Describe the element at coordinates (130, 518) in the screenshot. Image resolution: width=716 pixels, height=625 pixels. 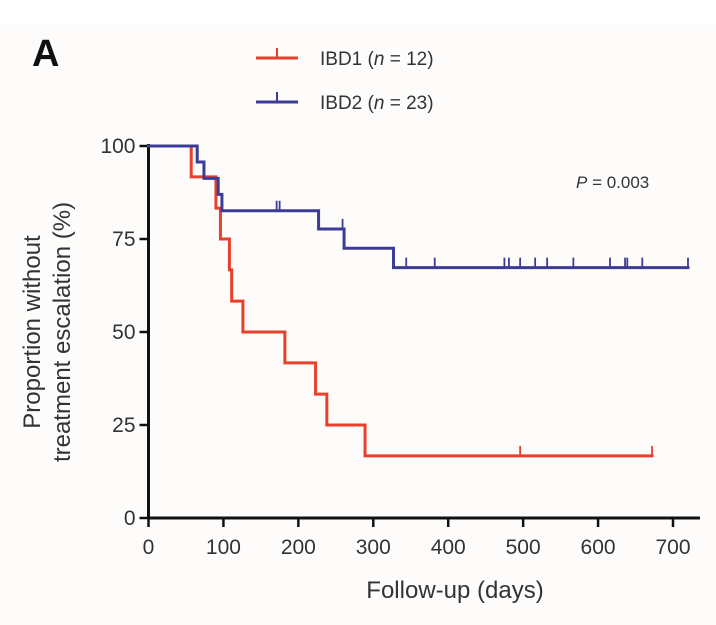
I see `y-tick-label: 0` at that location.